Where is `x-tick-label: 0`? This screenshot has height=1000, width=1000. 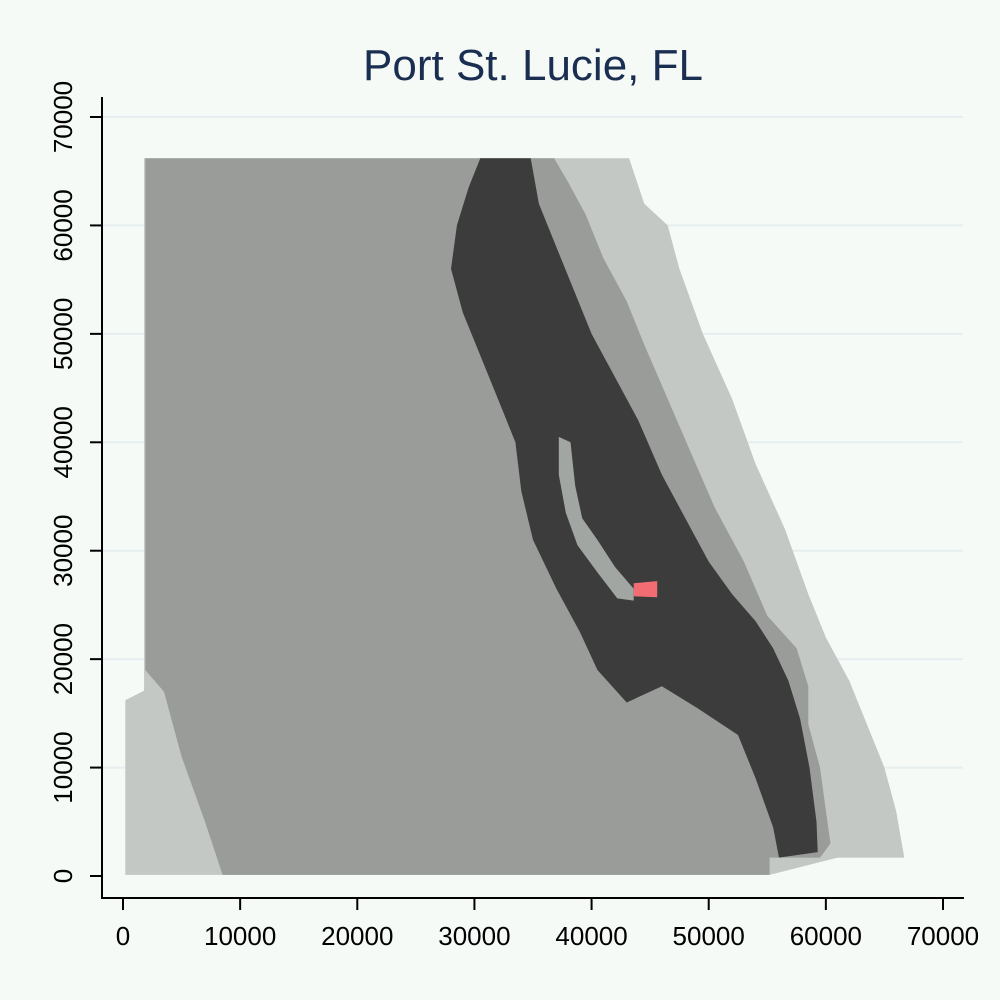
x-tick-label: 0 is located at coordinates (123, 936).